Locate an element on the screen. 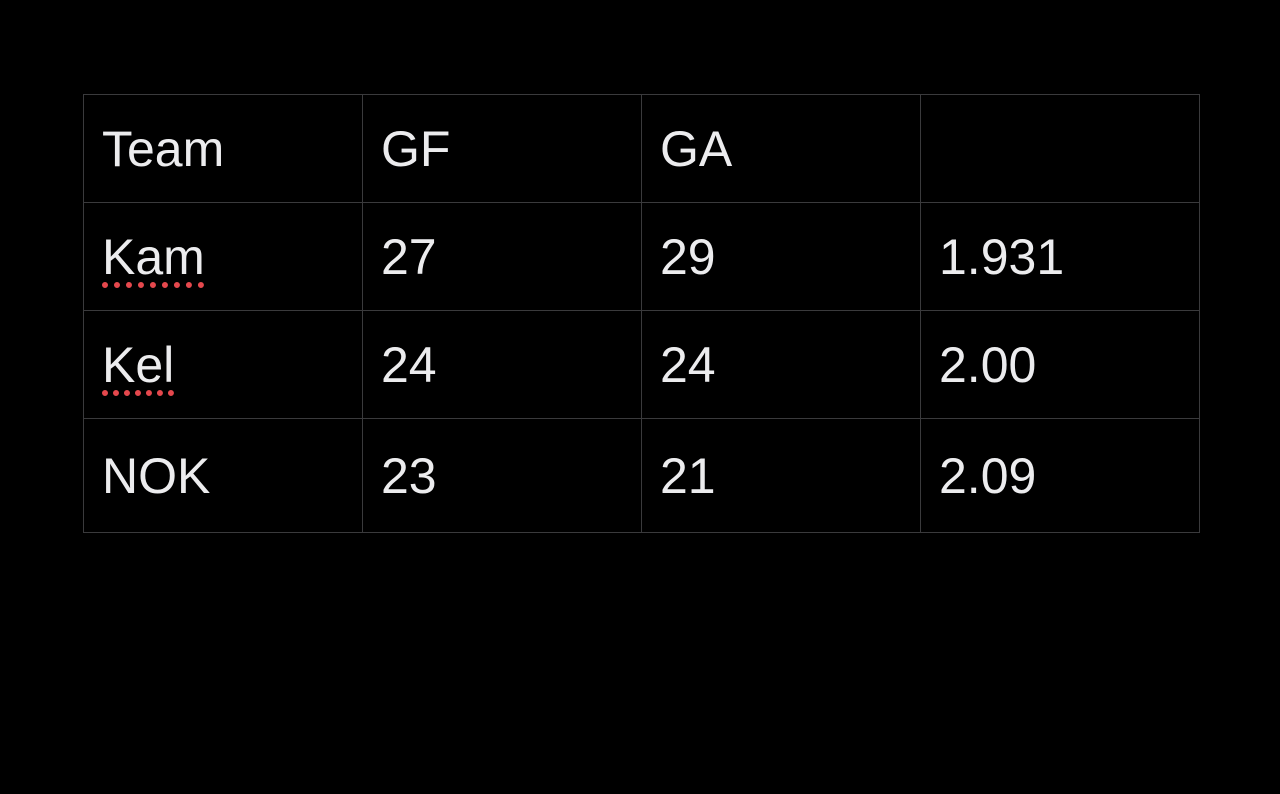 This screenshot has width=1280, height=794. cell-team: NOK is located at coordinates (223, 475).